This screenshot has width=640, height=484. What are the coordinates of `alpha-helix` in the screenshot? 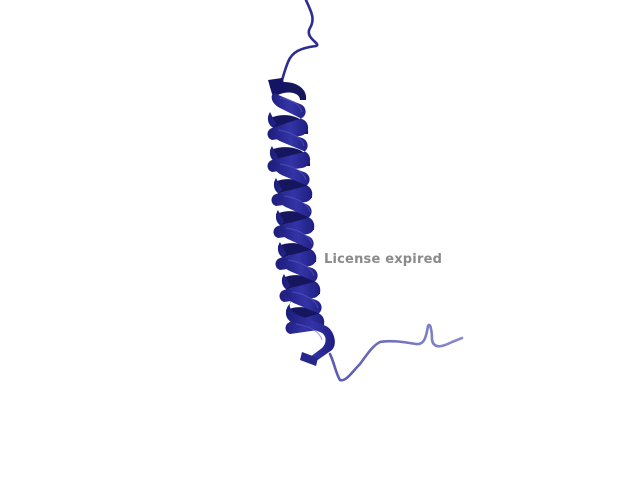 It's located at (301, 222).